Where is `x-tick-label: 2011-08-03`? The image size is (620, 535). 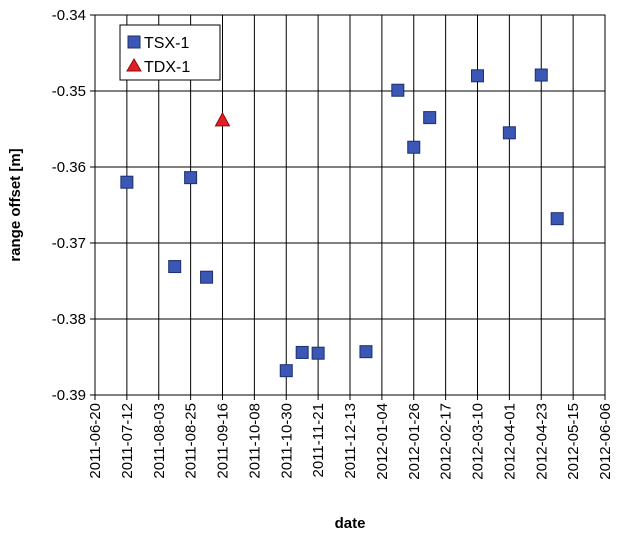 x-tick-label: 2011-08-03 is located at coordinates (159, 441).